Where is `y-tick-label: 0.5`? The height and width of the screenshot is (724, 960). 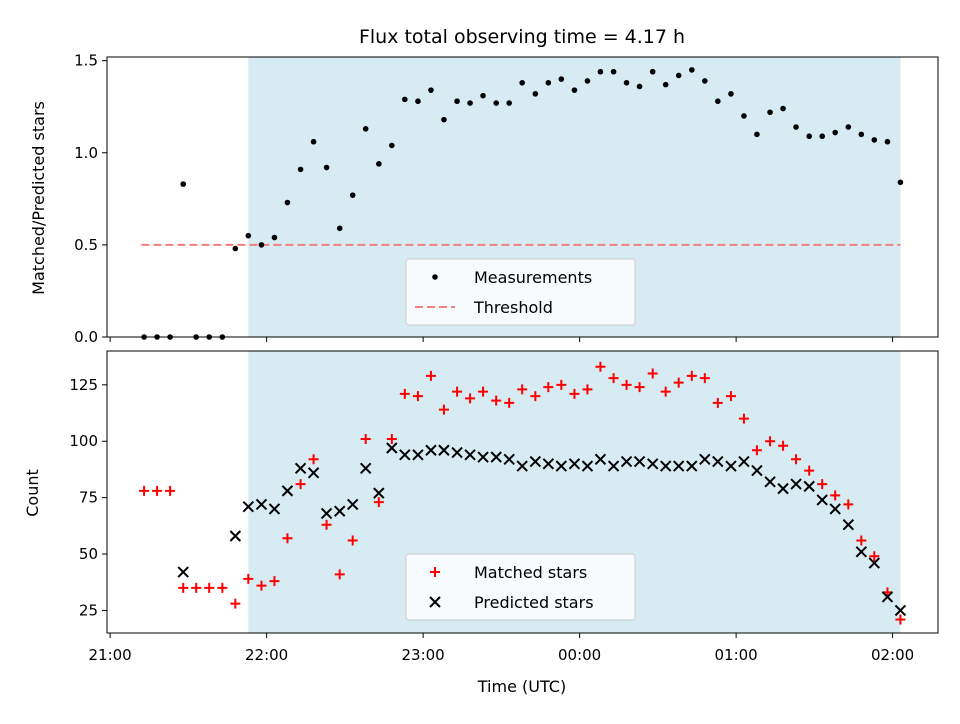 y-tick-label: 0.5 is located at coordinates (86, 245).